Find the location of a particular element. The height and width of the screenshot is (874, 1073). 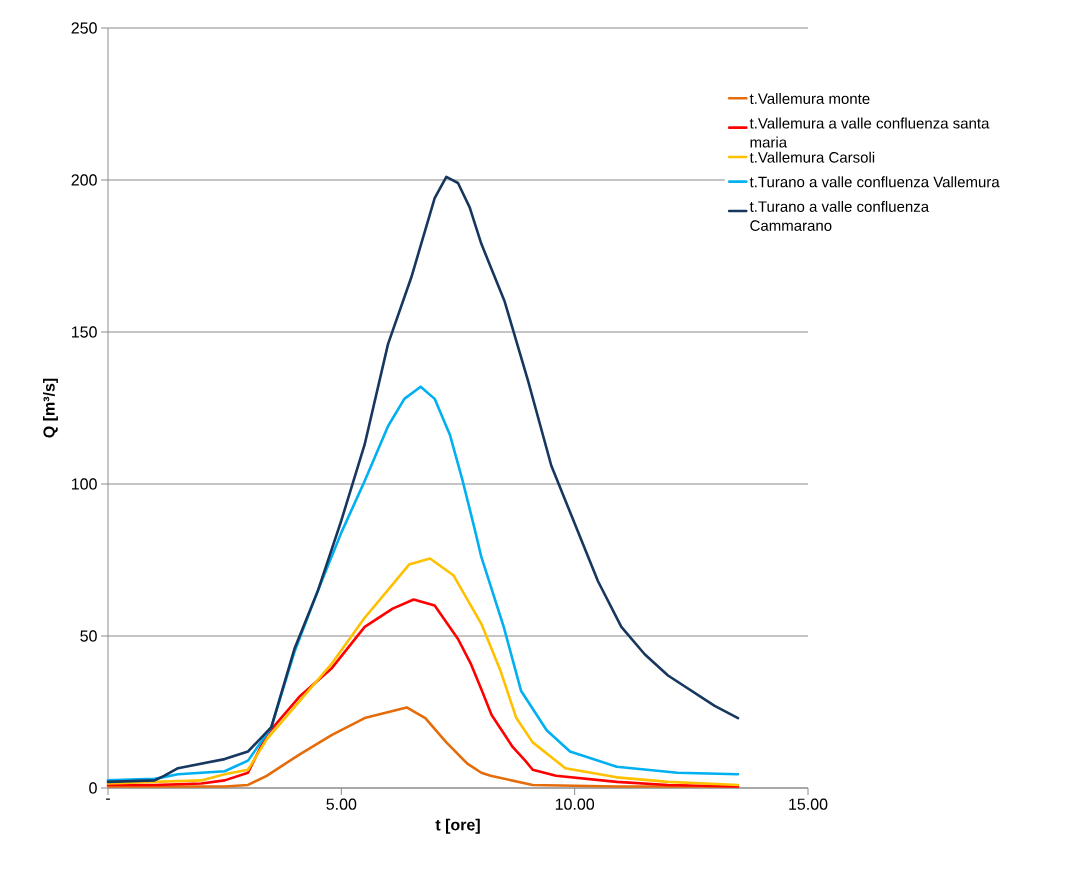

x-axis-title: t [ore] is located at coordinates (457, 826).